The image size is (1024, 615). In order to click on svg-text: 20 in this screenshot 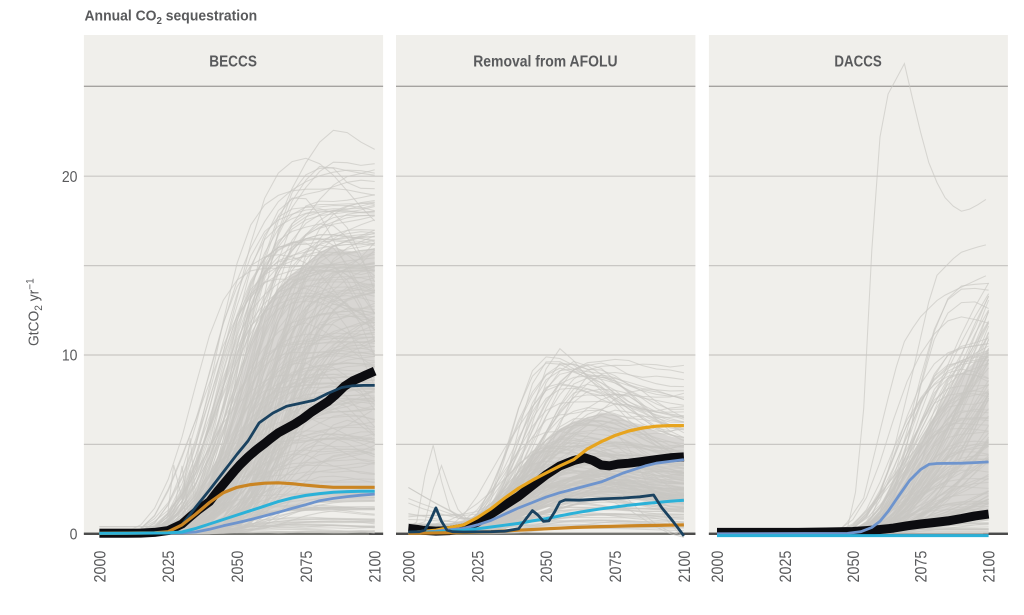, I will do `click(70, 177)`.